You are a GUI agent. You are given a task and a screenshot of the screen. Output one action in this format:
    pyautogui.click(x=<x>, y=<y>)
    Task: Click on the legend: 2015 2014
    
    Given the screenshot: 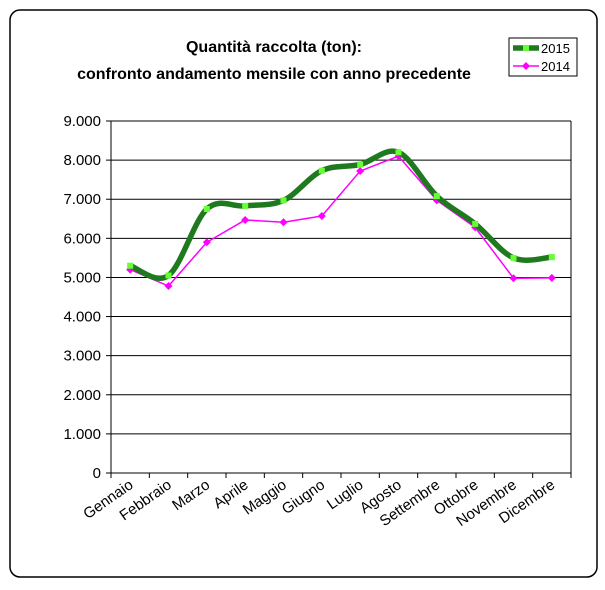 What is the action you would take?
    pyautogui.click(x=543, y=57)
    